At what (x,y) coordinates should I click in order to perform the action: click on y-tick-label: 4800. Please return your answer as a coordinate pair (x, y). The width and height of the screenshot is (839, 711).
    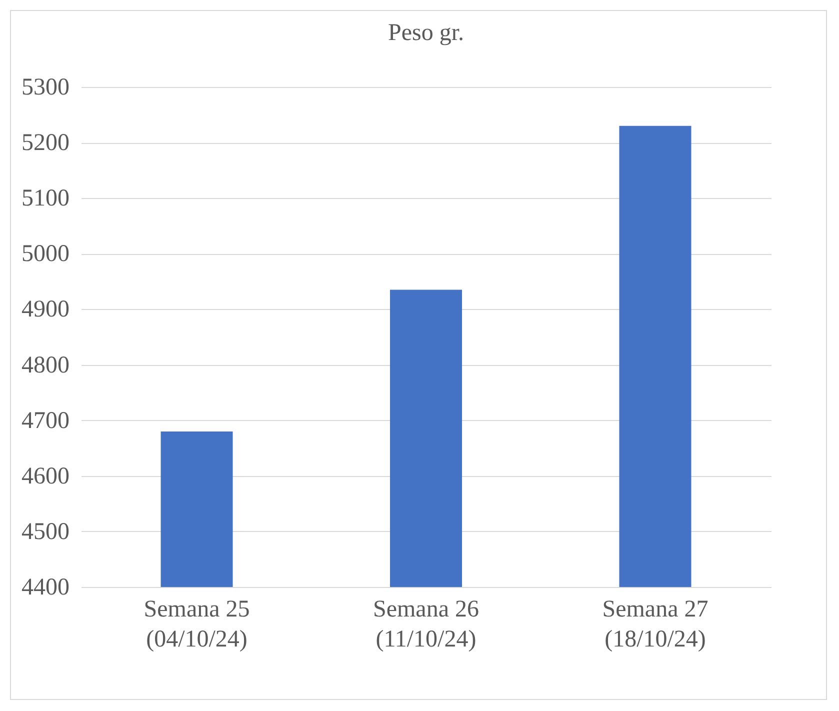
    Looking at the image, I should click on (46, 365).